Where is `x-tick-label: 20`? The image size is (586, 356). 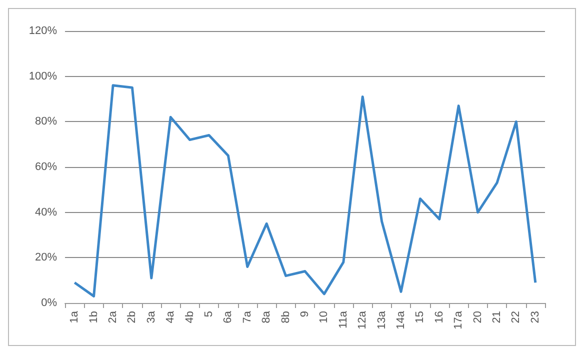 x-tick-label: 20 is located at coordinates (478, 317).